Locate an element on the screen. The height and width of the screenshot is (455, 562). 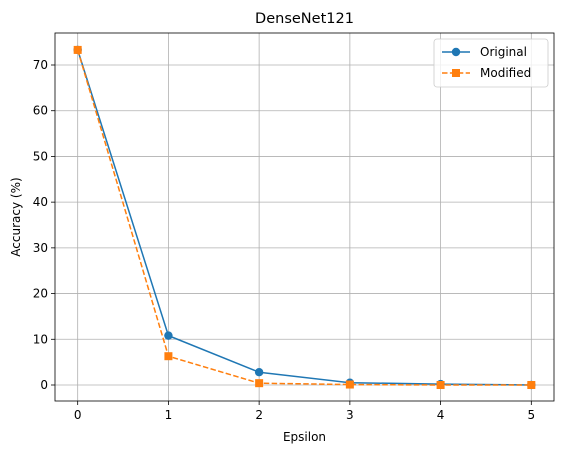
y-tick-label: 30 is located at coordinates (40, 248).